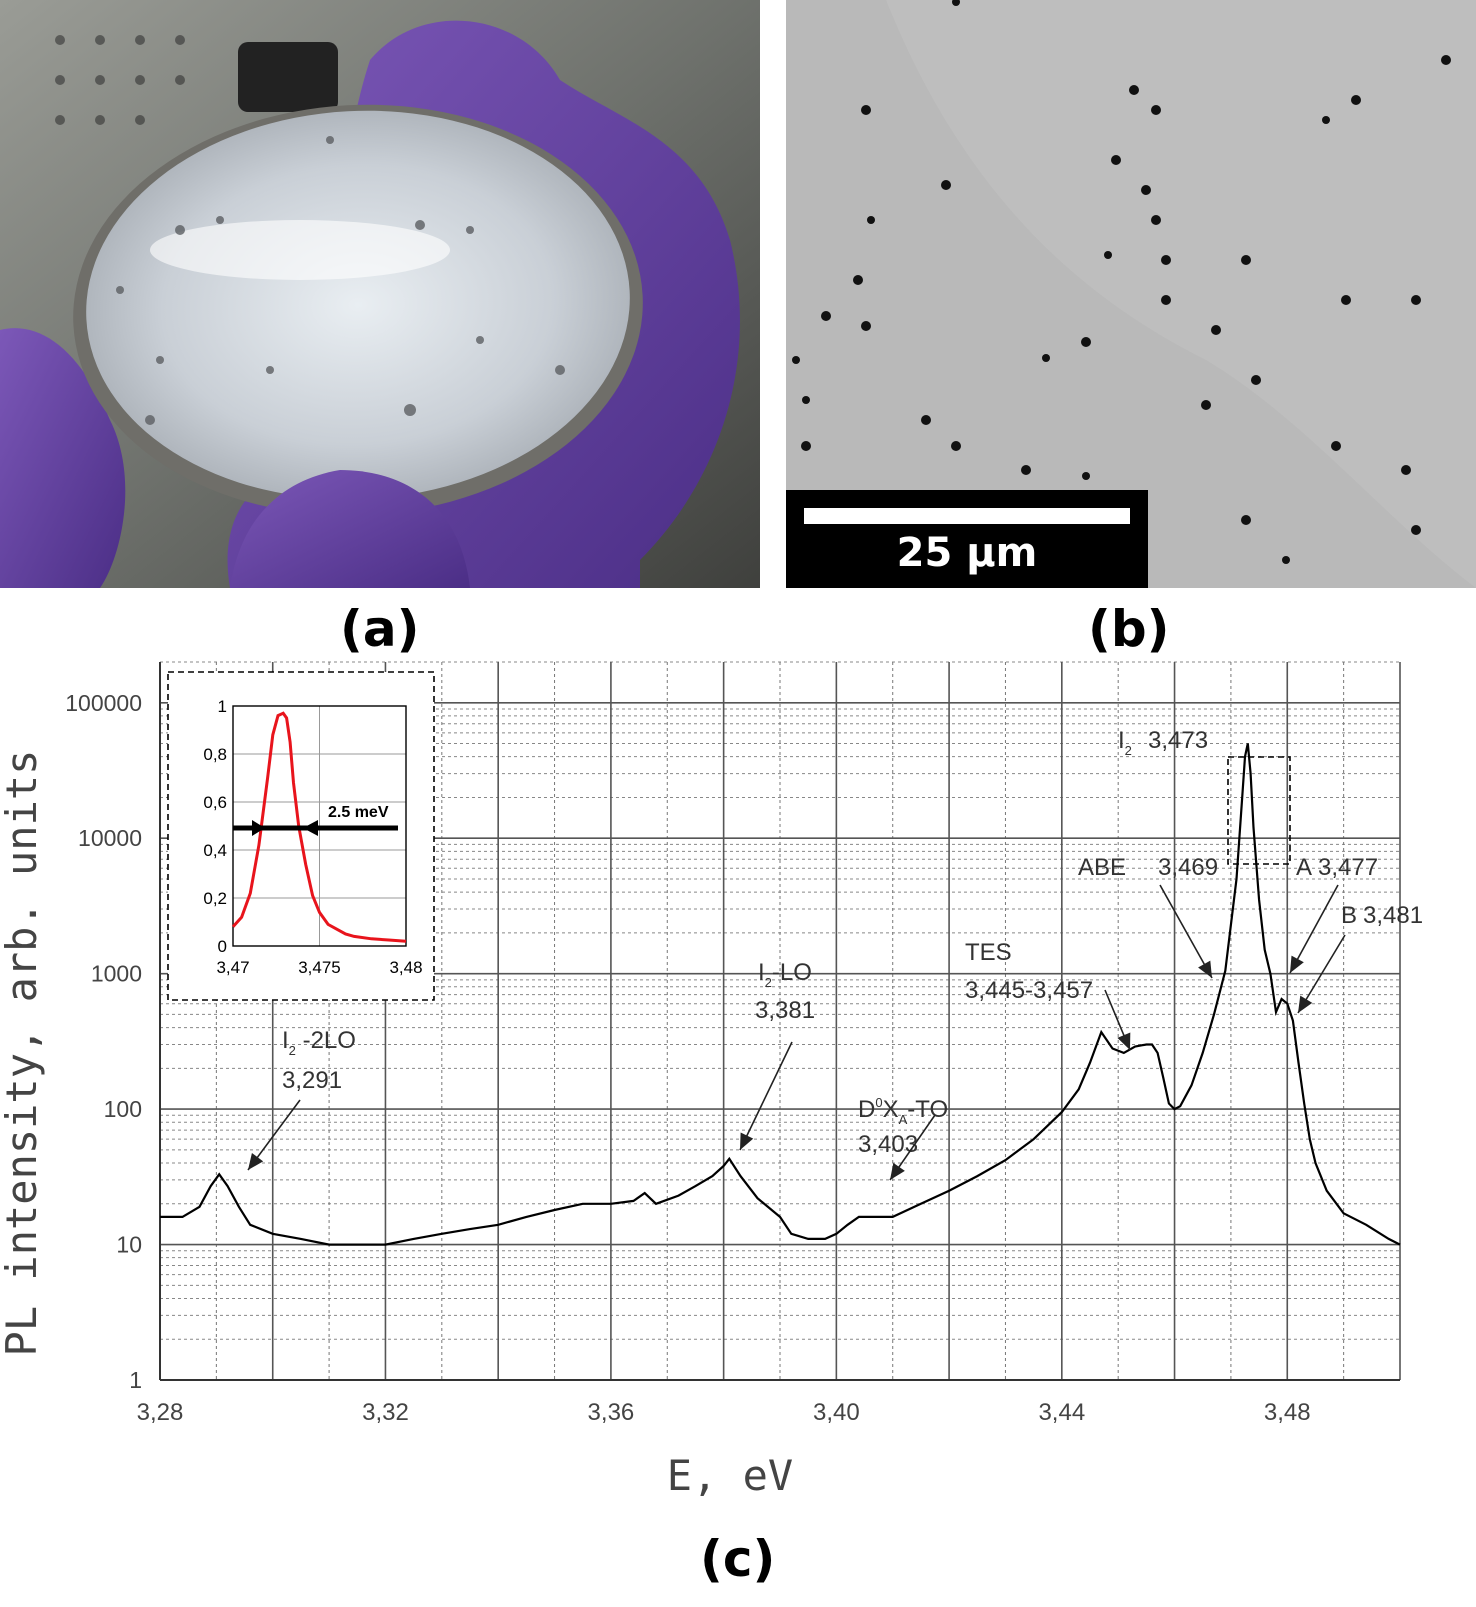 The image size is (1476, 1607). I want to click on x-tick-label: 3,48, so click(1287, 1412).